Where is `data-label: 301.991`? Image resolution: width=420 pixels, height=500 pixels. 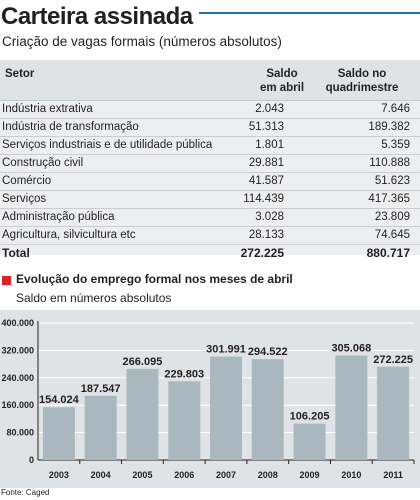 data-label: 301.991 is located at coordinates (226, 350).